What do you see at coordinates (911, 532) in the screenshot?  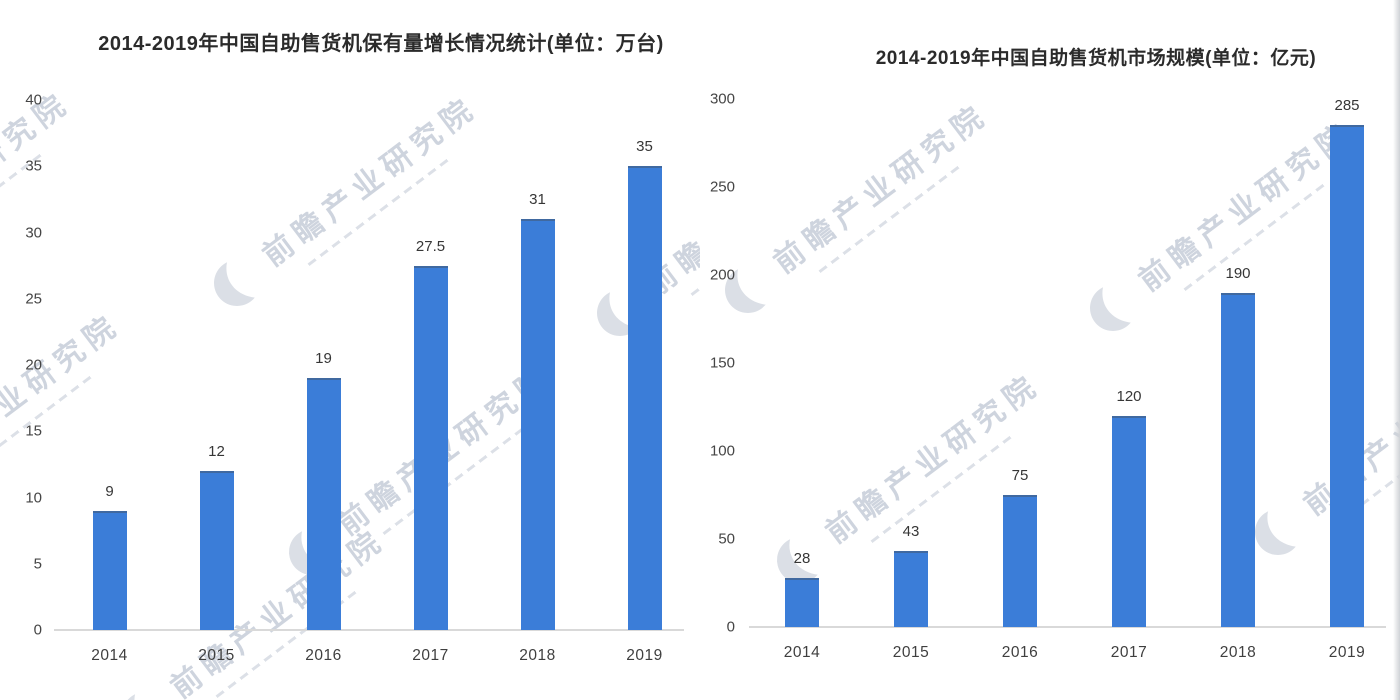 I see `bar-value-label: 43` at bounding box center [911, 532].